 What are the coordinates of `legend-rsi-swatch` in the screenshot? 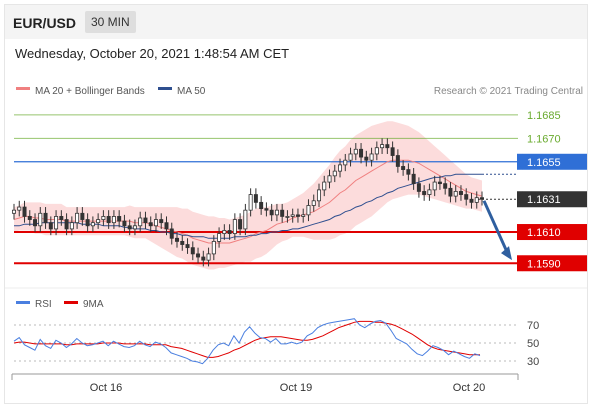 It's located at (23, 302).